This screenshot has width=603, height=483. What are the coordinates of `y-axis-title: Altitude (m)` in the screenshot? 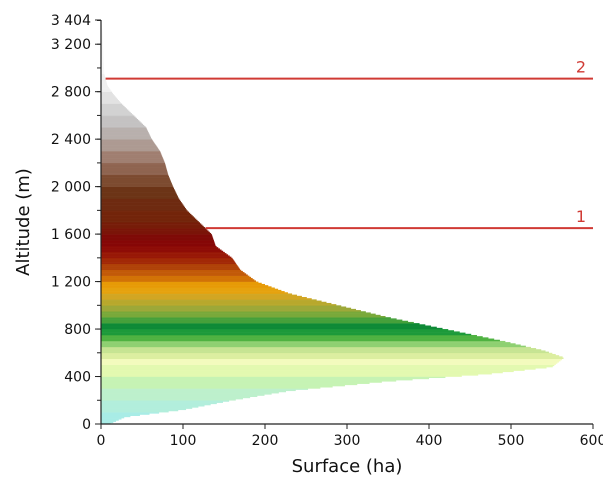 It's located at (23, 222).